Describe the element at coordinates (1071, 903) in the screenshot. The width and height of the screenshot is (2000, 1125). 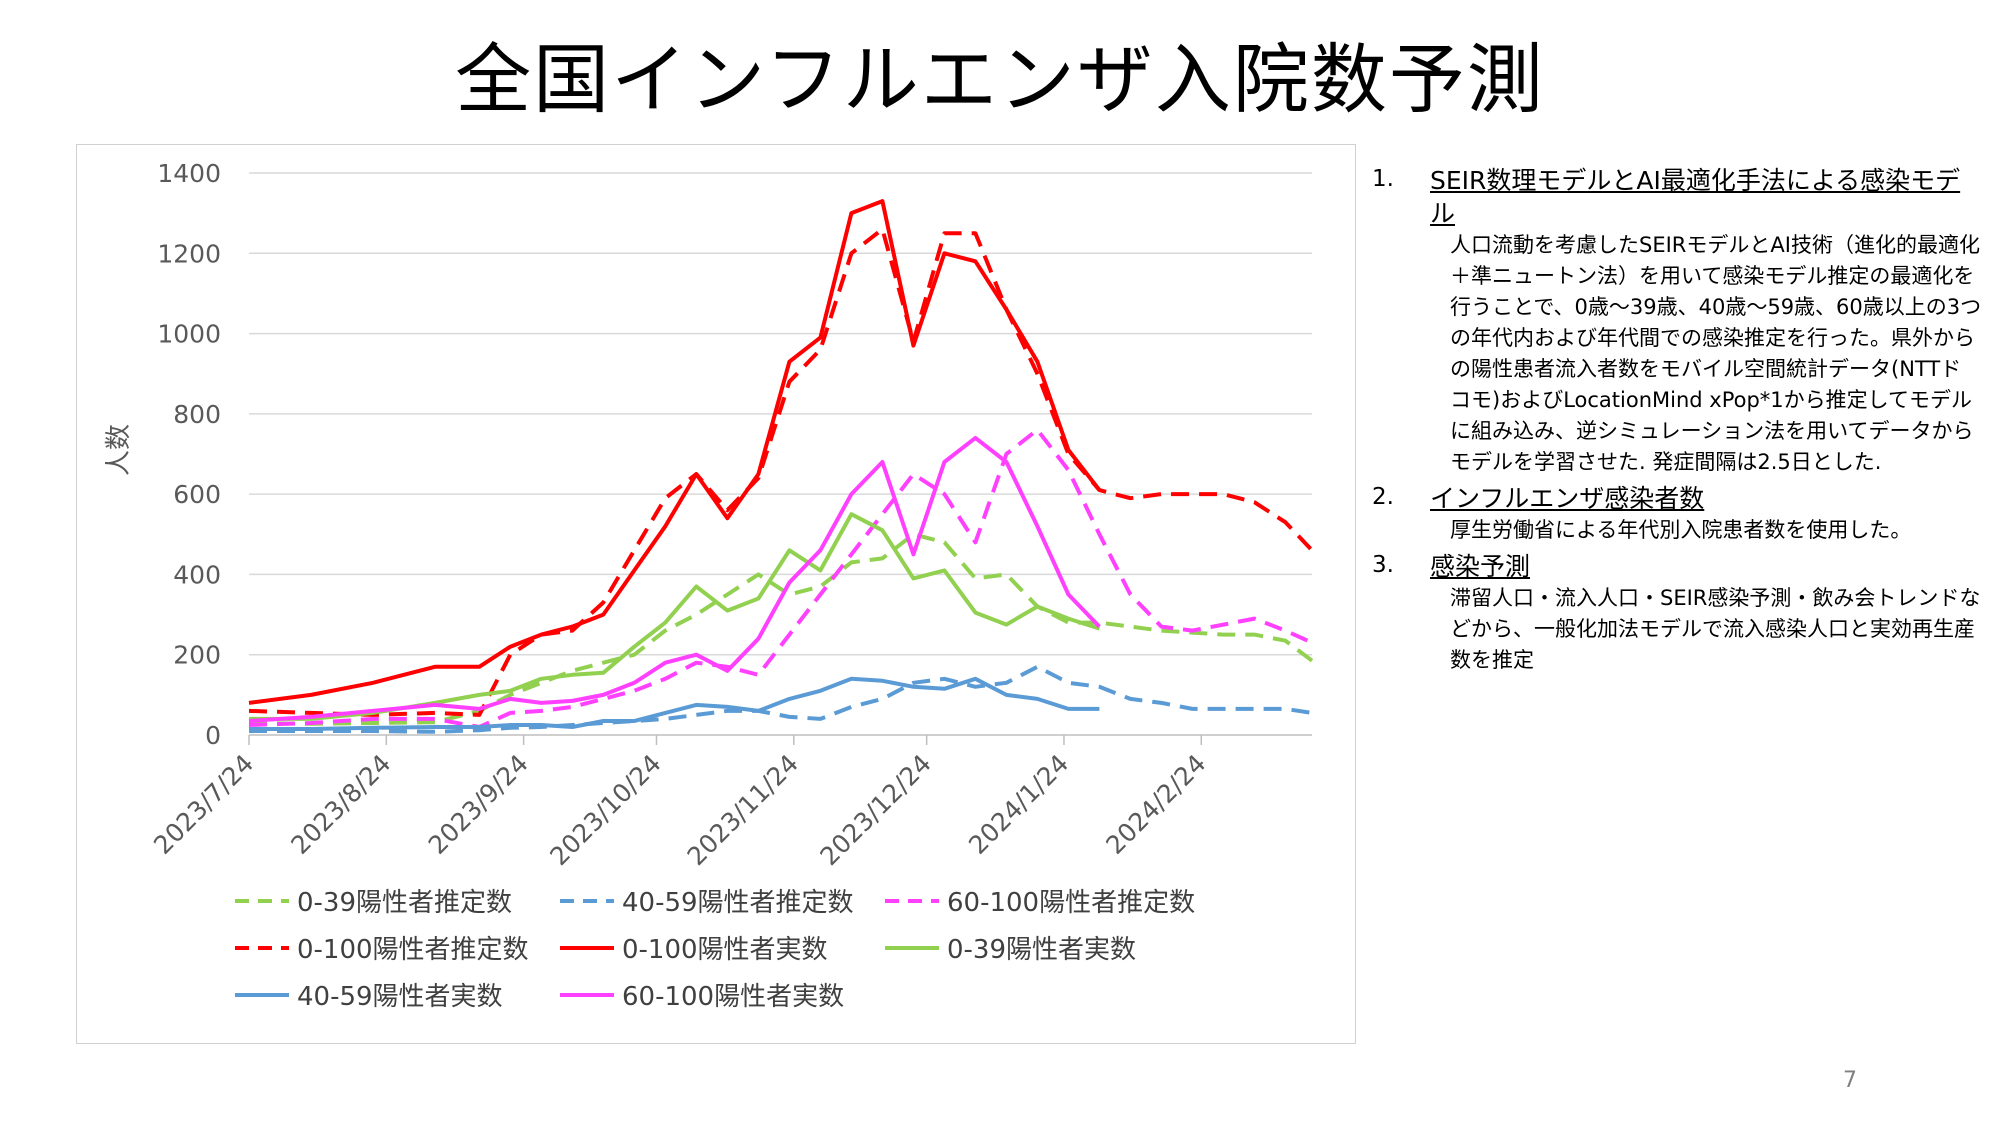
I see `legend-label: 60-100陽性者推定数` at that location.